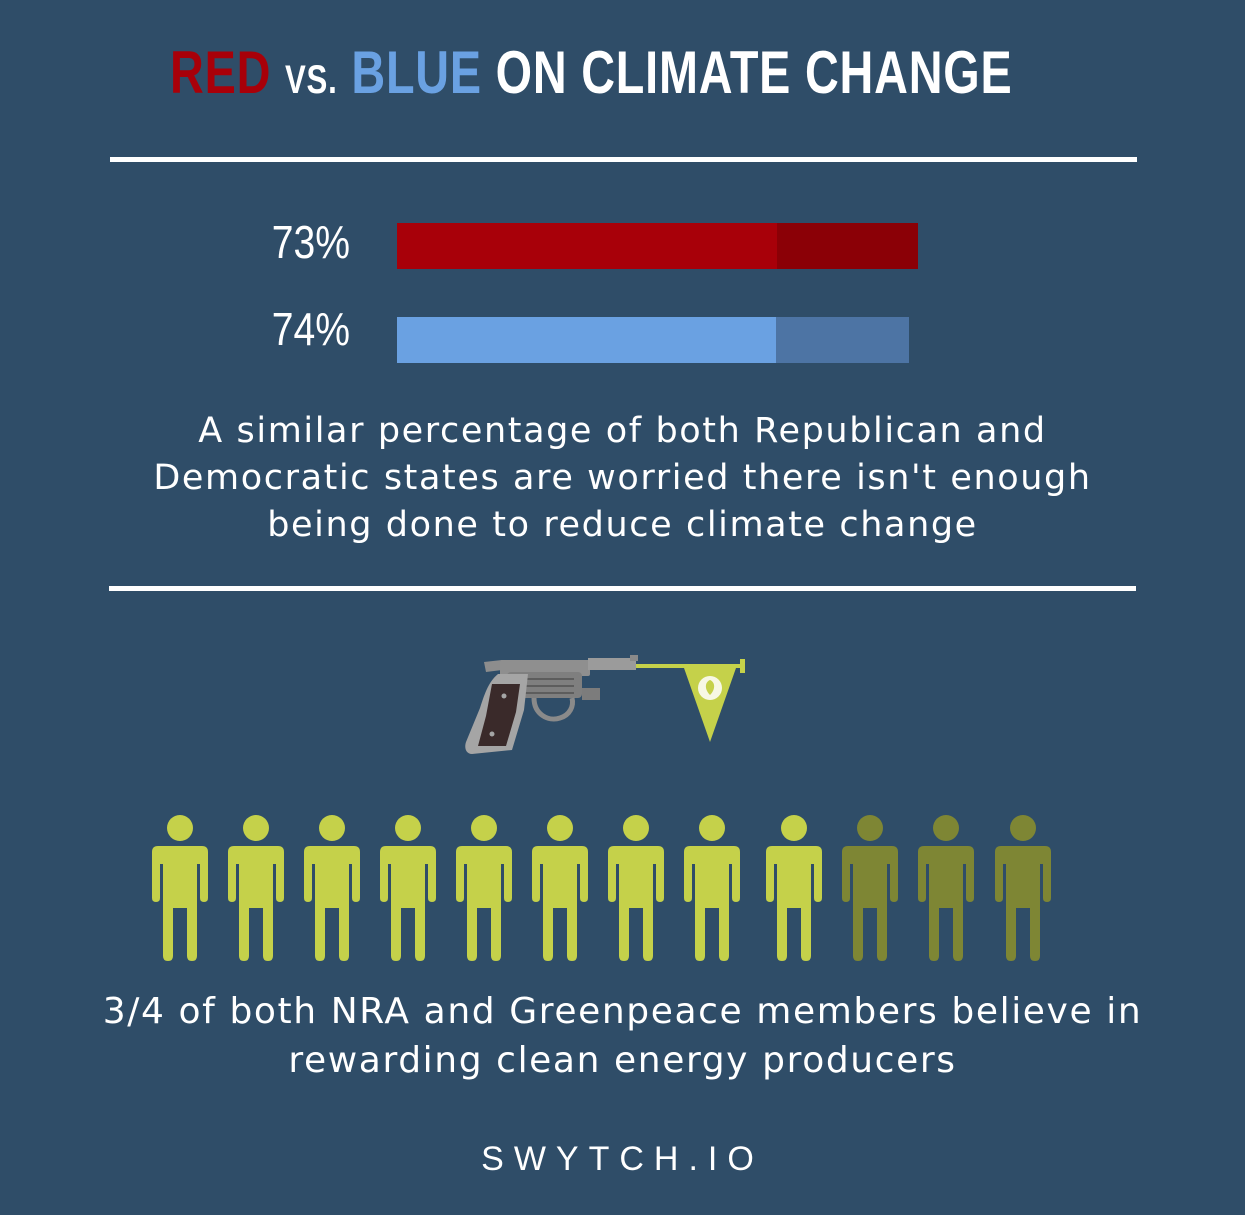  I want to click on title: RED VS. BLUE ON CLIMATE CHANGE, so click(591, 72).